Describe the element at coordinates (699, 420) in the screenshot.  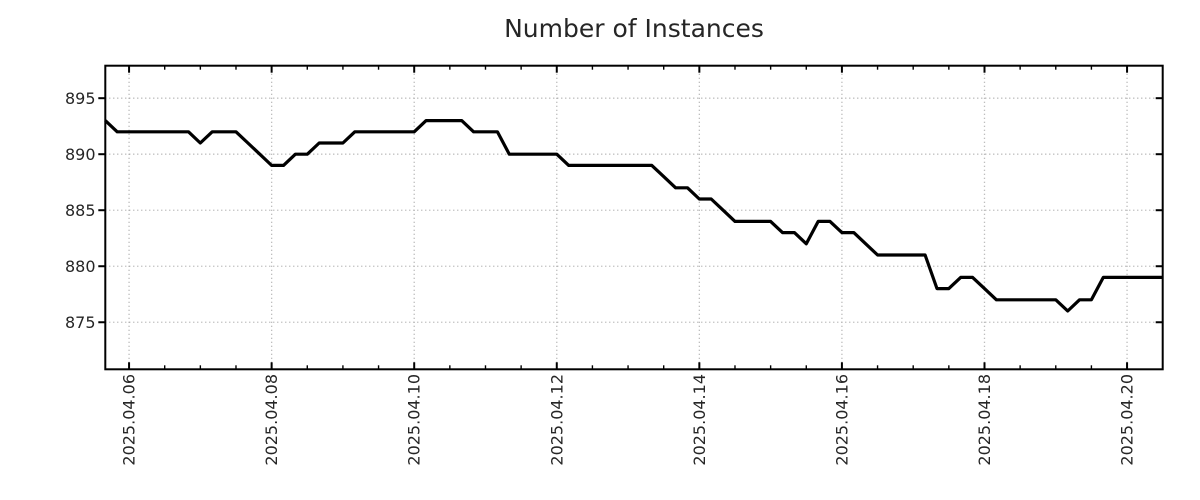
I see `x-tick-label: 2025.04.14` at that location.